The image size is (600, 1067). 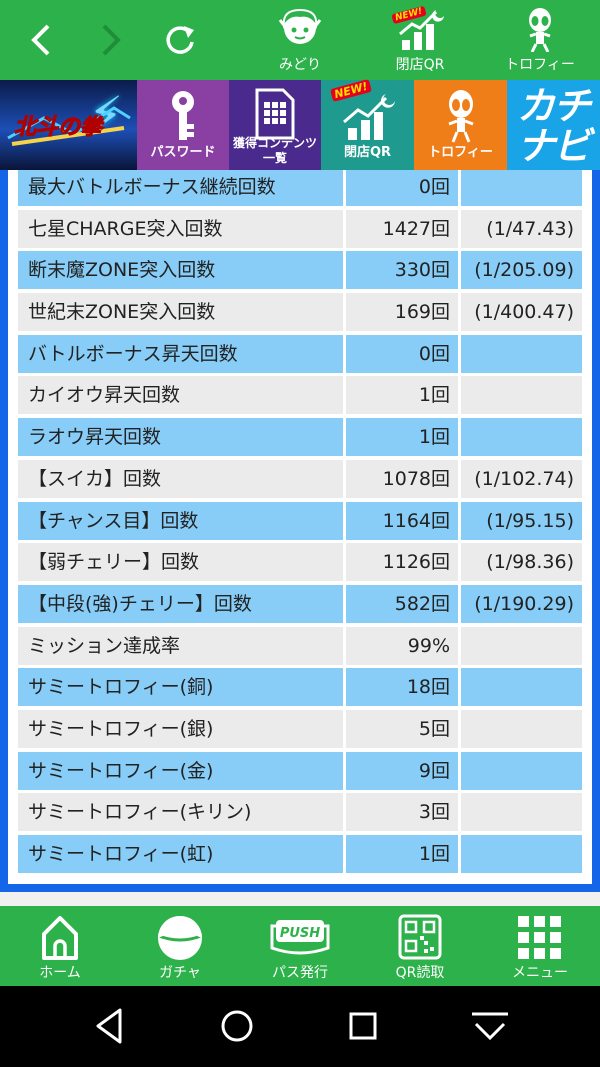 What do you see at coordinates (402, 812) in the screenshot?
I see `stat-value: 3回` at bounding box center [402, 812].